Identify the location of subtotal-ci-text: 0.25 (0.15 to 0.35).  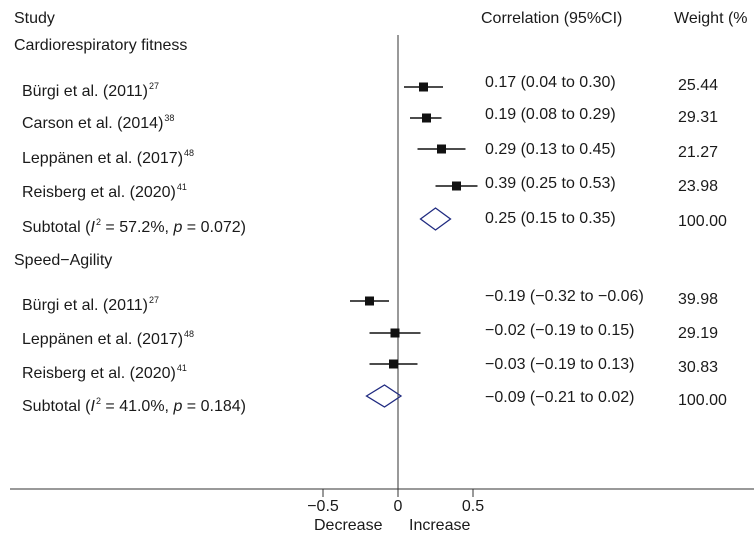
(550, 218).